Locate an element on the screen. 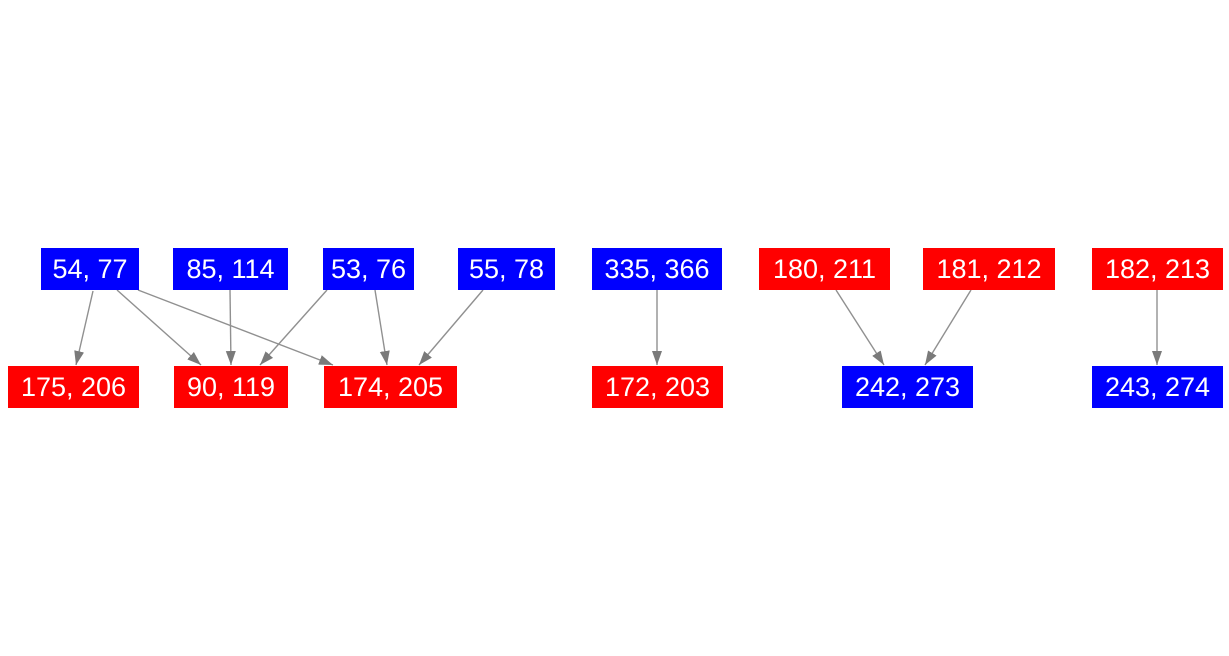 The height and width of the screenshot is (656, 1229). graph-node-label: 53, 76 is located at coordinates (368, 268).